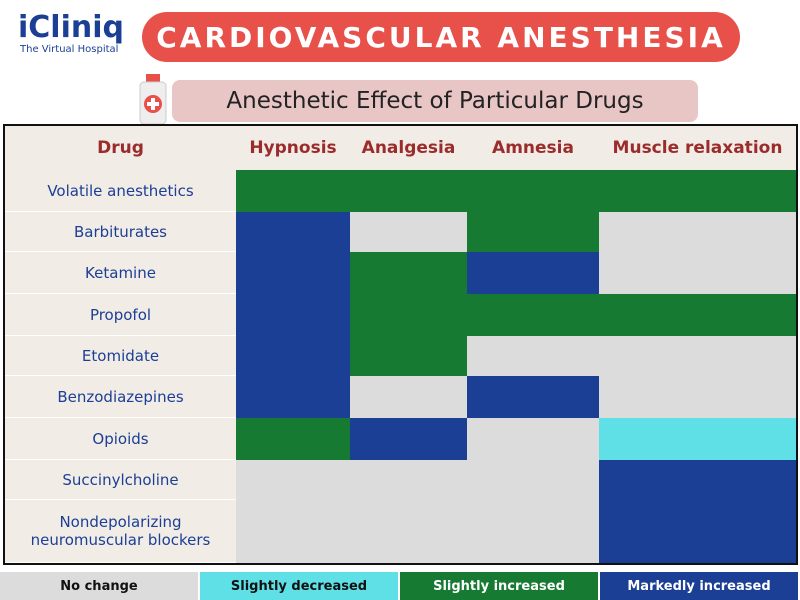  I want to click on column-header: Analgesia, so click(408, 148).